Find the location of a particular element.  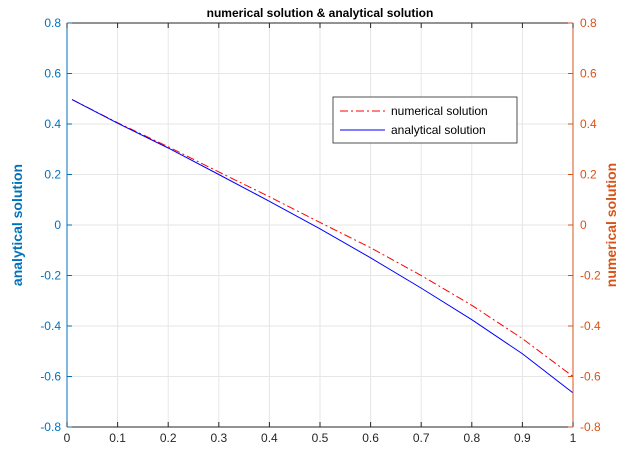

y-left-tick-label: -0.2 is located at coordinates (50, 276).